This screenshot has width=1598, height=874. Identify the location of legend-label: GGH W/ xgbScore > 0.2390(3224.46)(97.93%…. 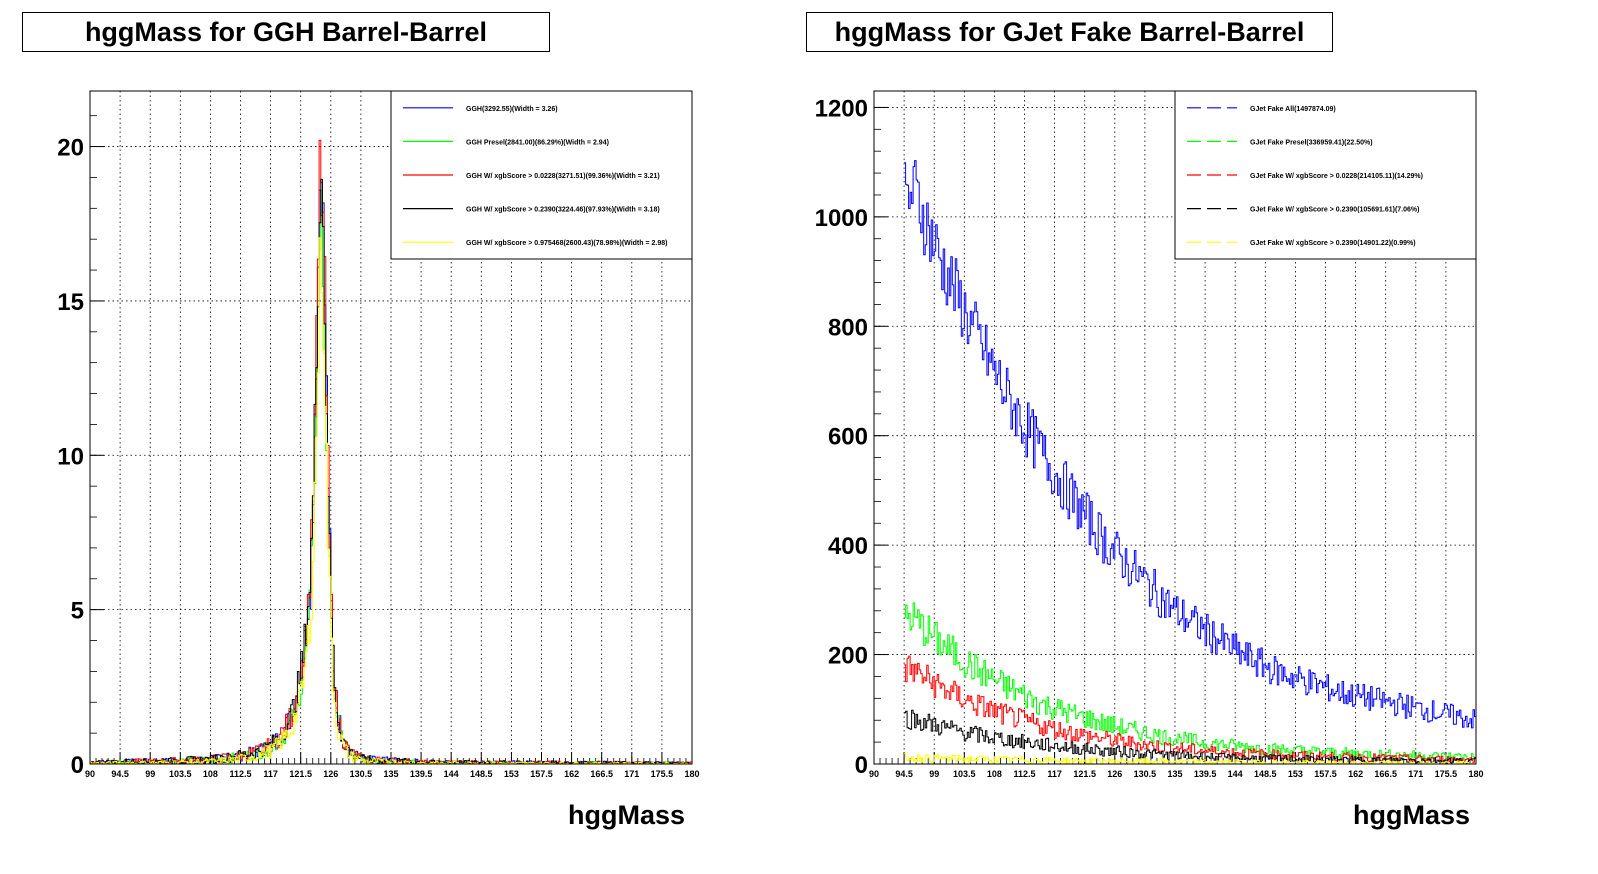
(563, 210).